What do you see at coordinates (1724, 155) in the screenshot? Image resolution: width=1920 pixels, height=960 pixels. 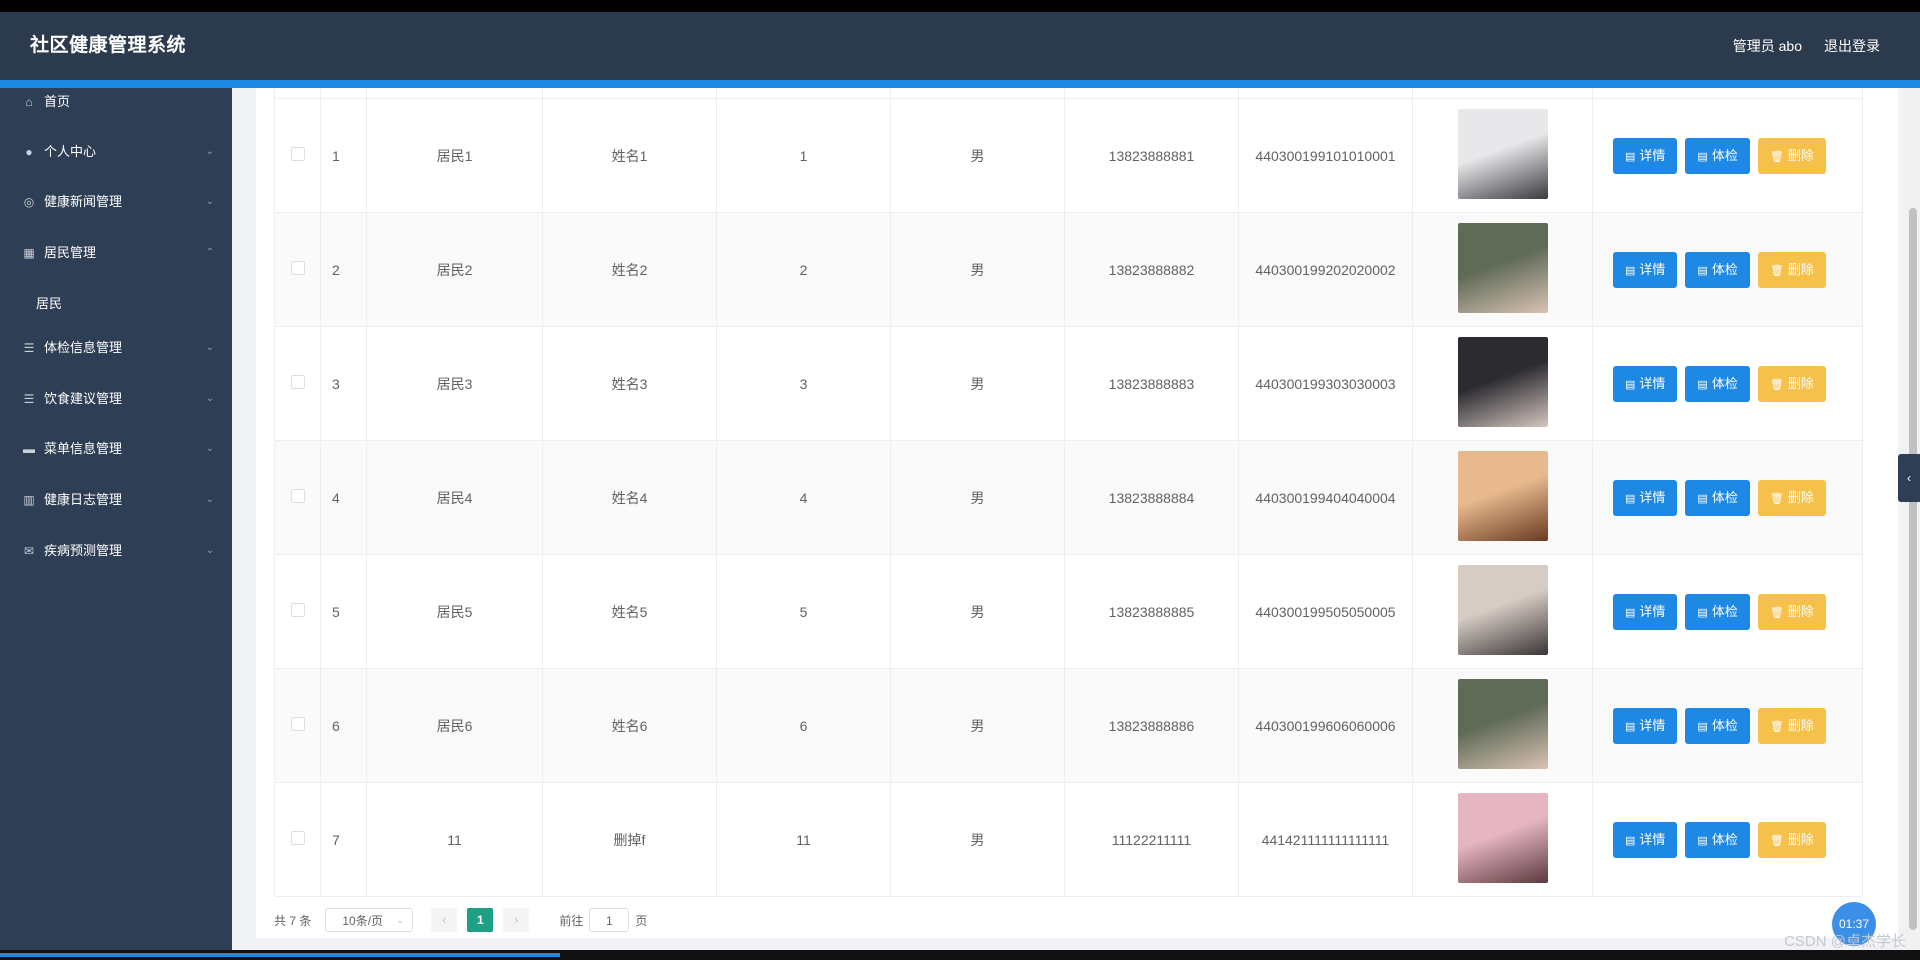 I see `checkup-label: 体检` at bounding box center [1724, 155].